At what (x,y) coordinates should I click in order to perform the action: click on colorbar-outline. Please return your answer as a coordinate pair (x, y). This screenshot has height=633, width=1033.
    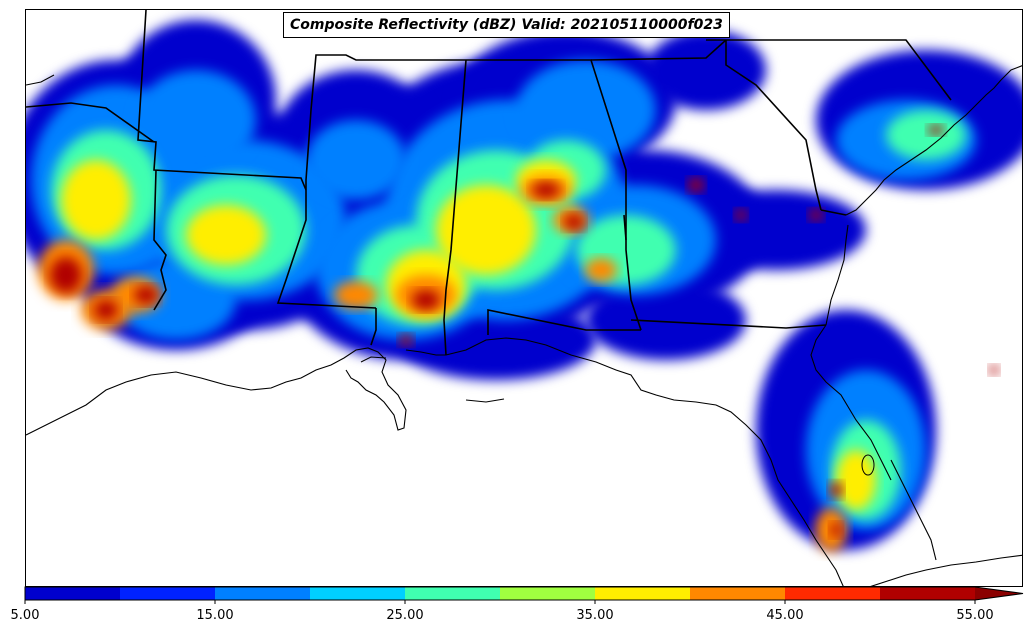
    Looking at the image, I should click on (524, 593).